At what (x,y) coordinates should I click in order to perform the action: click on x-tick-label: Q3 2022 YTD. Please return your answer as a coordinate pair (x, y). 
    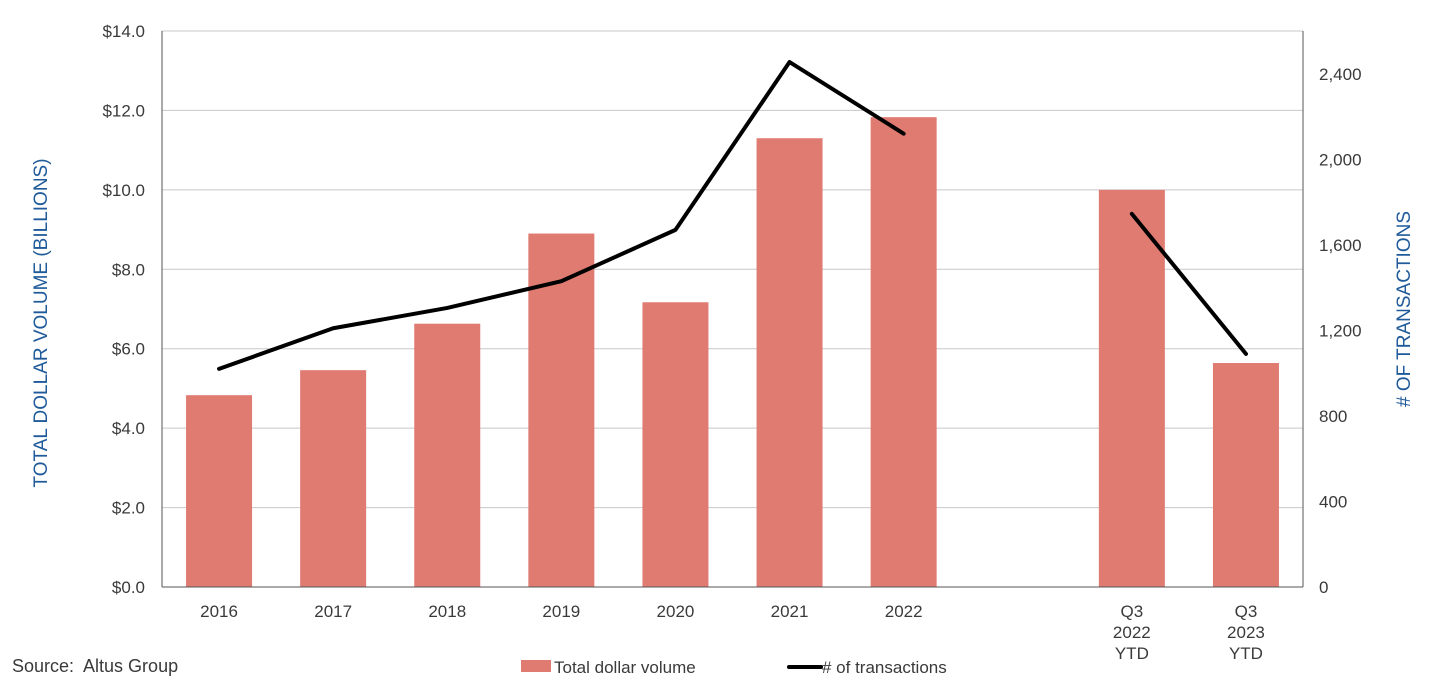
    Looking at the image, I should click on (1132, 632).